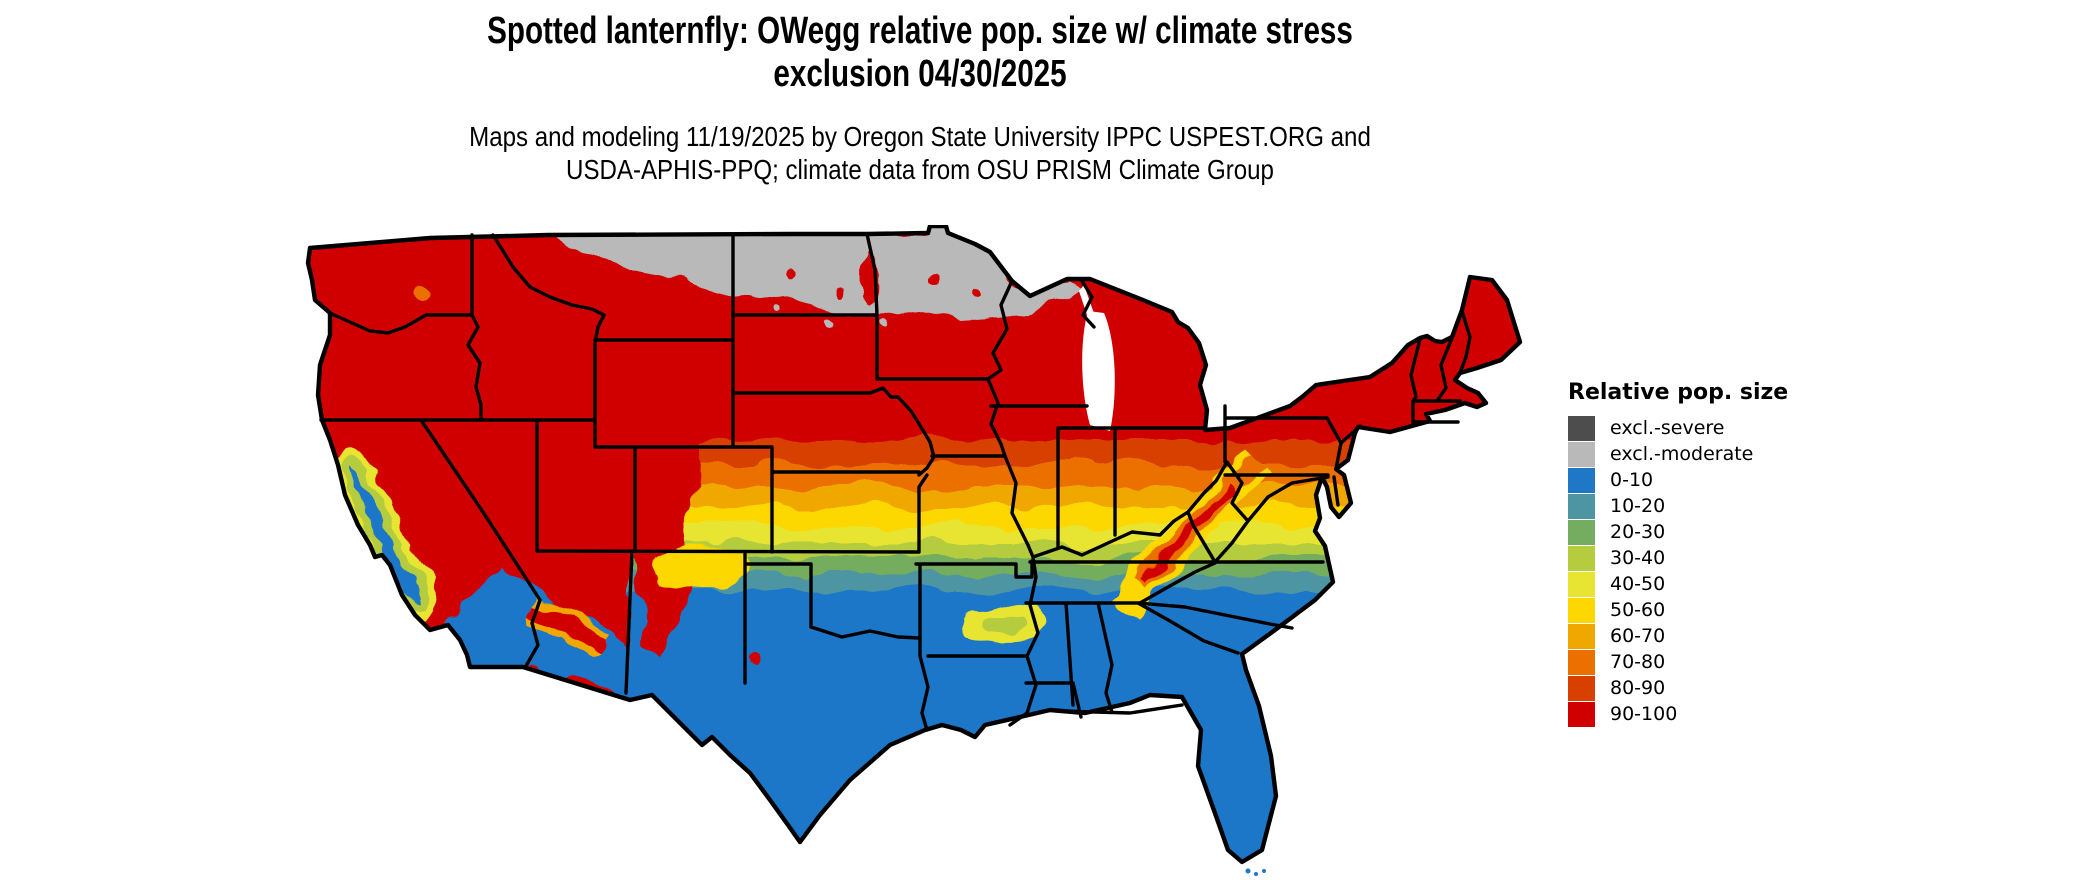 This screenshot has width=2100, height=892. What do you see at coordinates (1718, 532) in the screenshot?
I see `legend-row: 20-30` at bounding box center [1718, 532].